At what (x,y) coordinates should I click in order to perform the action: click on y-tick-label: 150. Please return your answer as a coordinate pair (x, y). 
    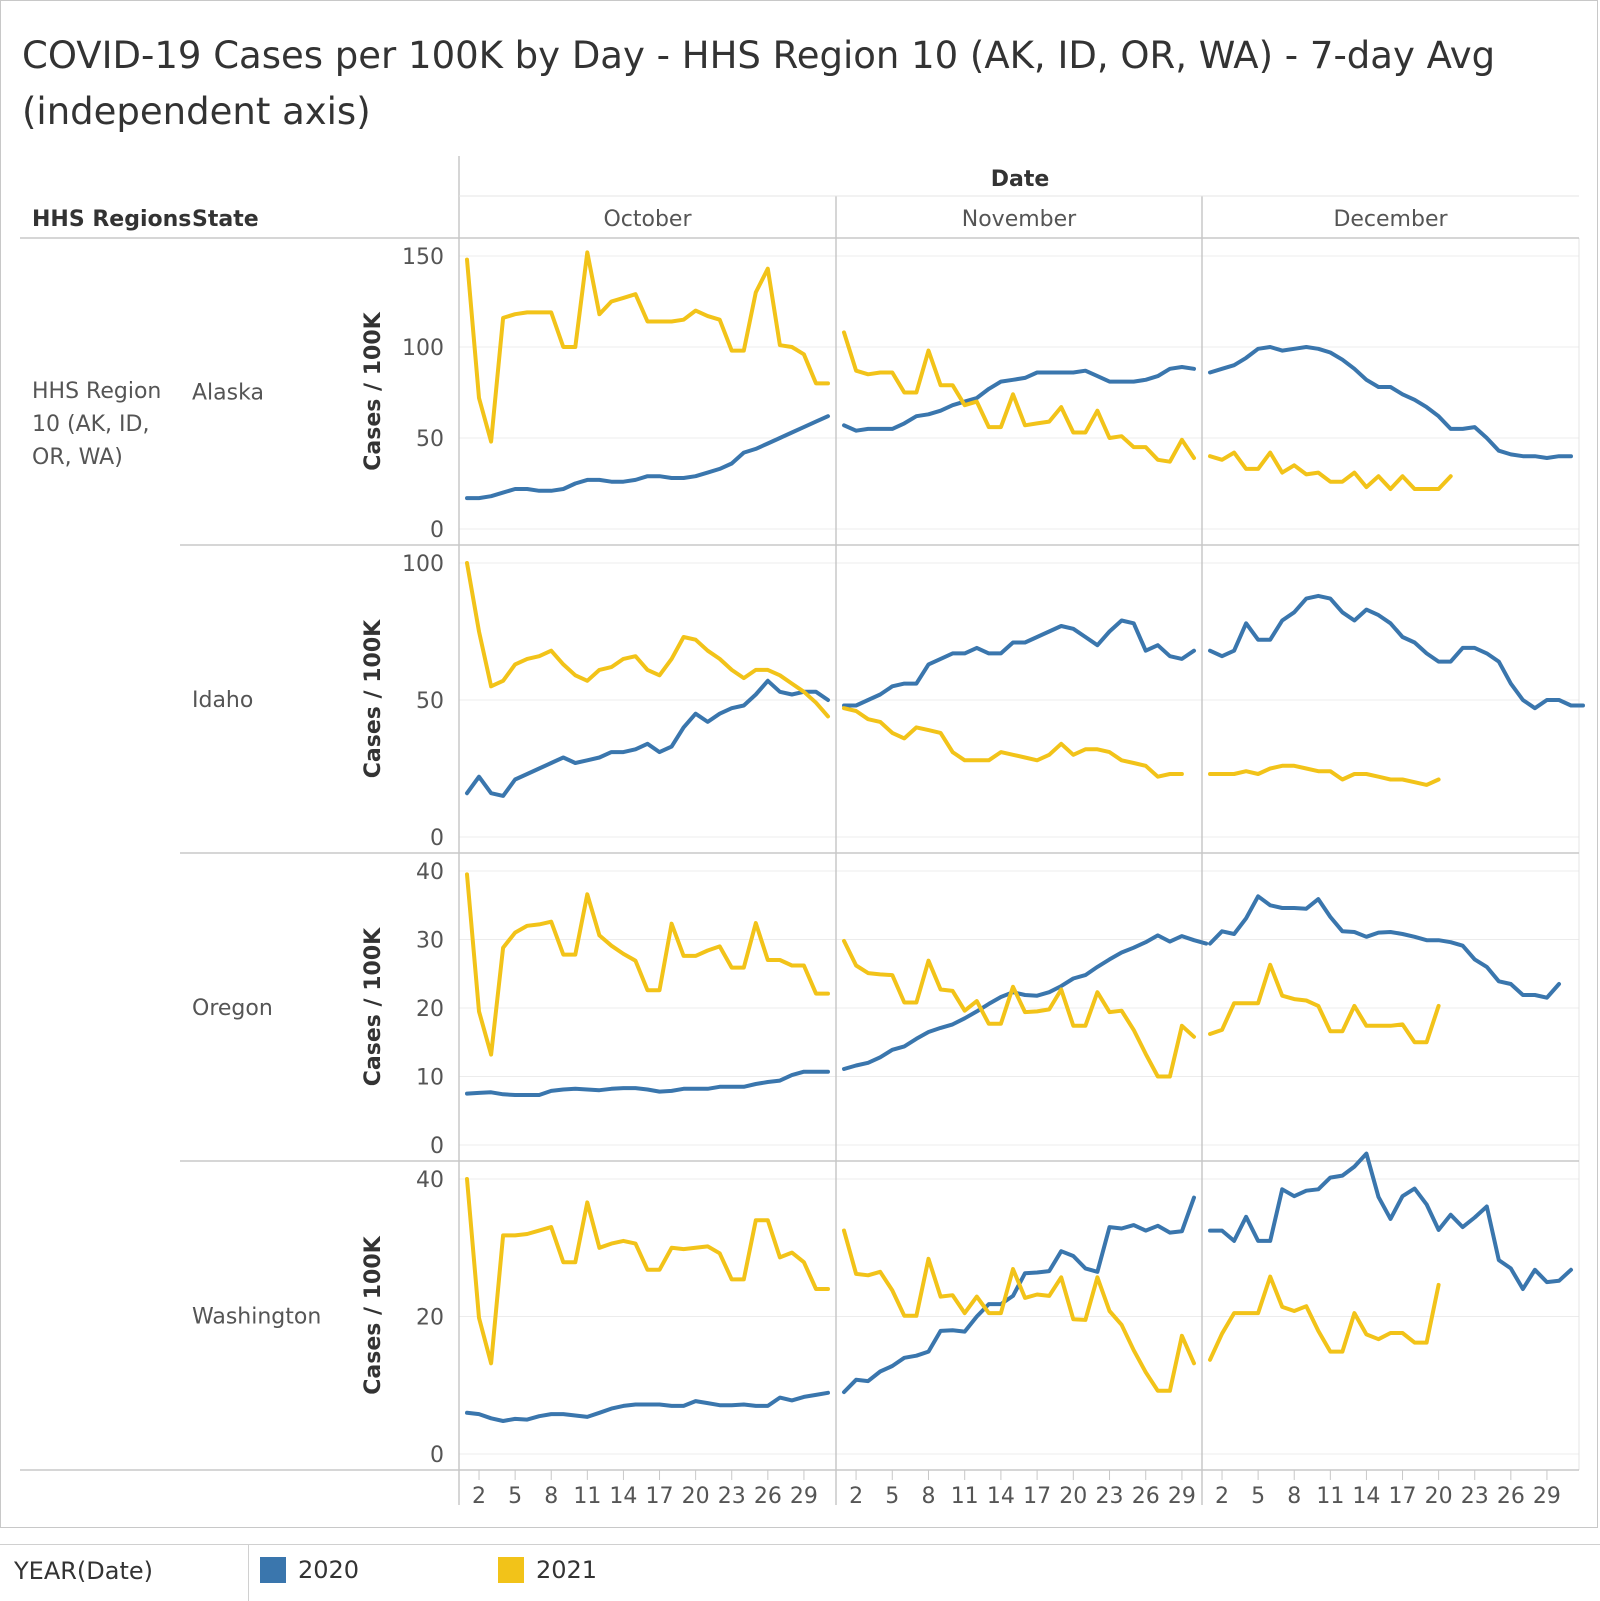
    Looking at the image, I should click on (423, 257).